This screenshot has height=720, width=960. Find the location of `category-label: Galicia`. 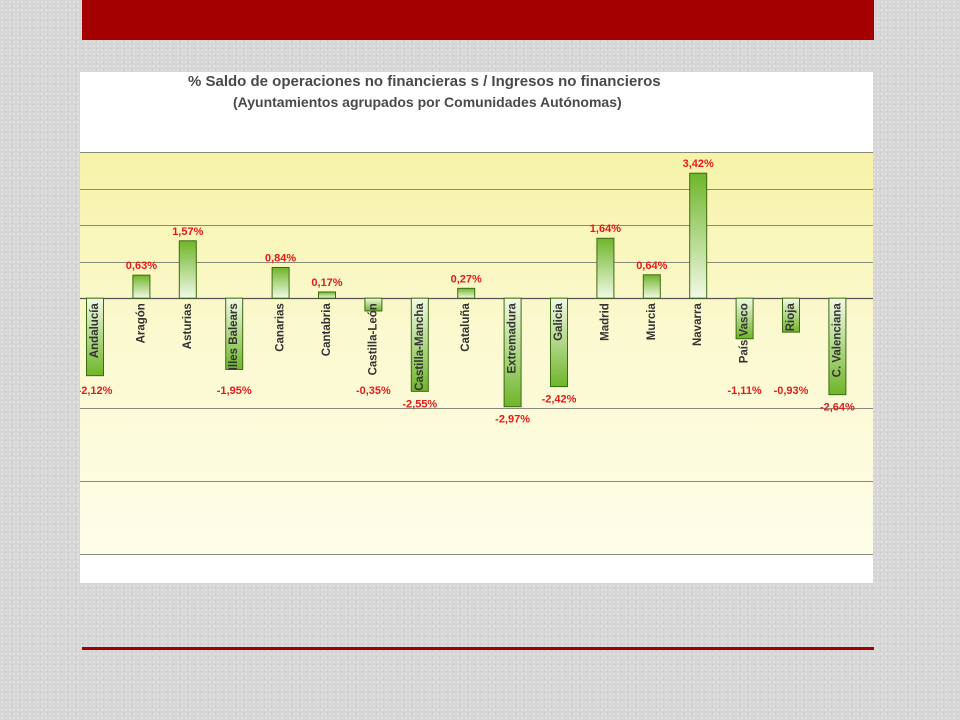

category-label: Galicia is located at coordinates (559, 322).